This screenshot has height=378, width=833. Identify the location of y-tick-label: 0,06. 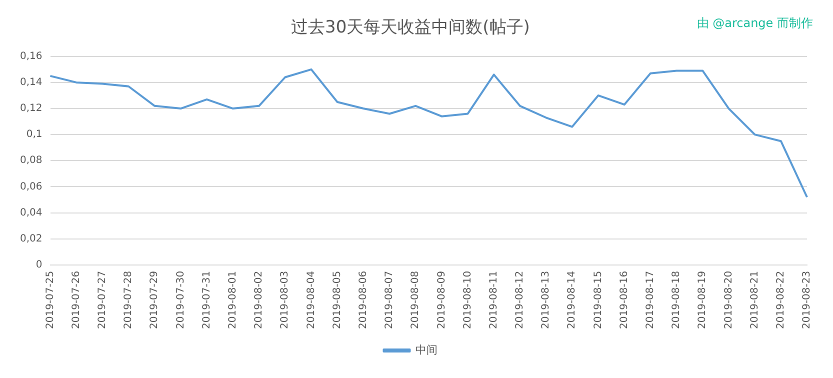
(31, 186).